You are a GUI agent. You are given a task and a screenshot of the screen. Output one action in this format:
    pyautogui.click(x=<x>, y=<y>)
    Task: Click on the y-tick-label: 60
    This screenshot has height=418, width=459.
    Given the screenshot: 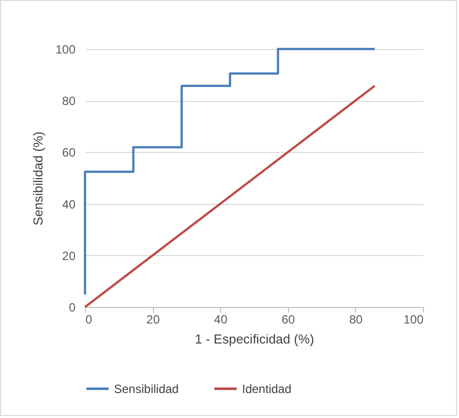 What is the action you would take?
    pyautogui.click(x=69, y=153)
    